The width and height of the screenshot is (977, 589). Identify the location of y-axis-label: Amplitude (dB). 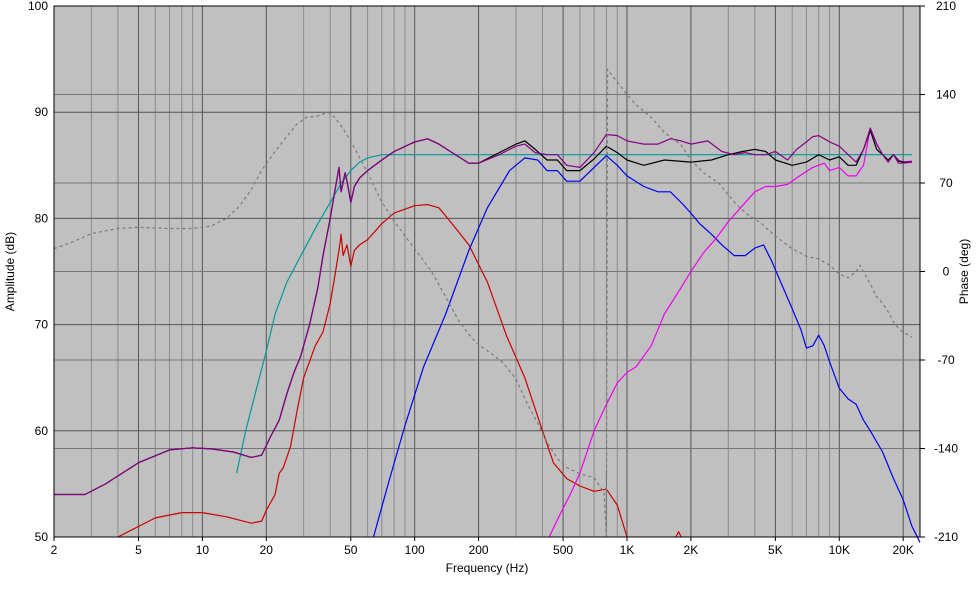
(10, 271).